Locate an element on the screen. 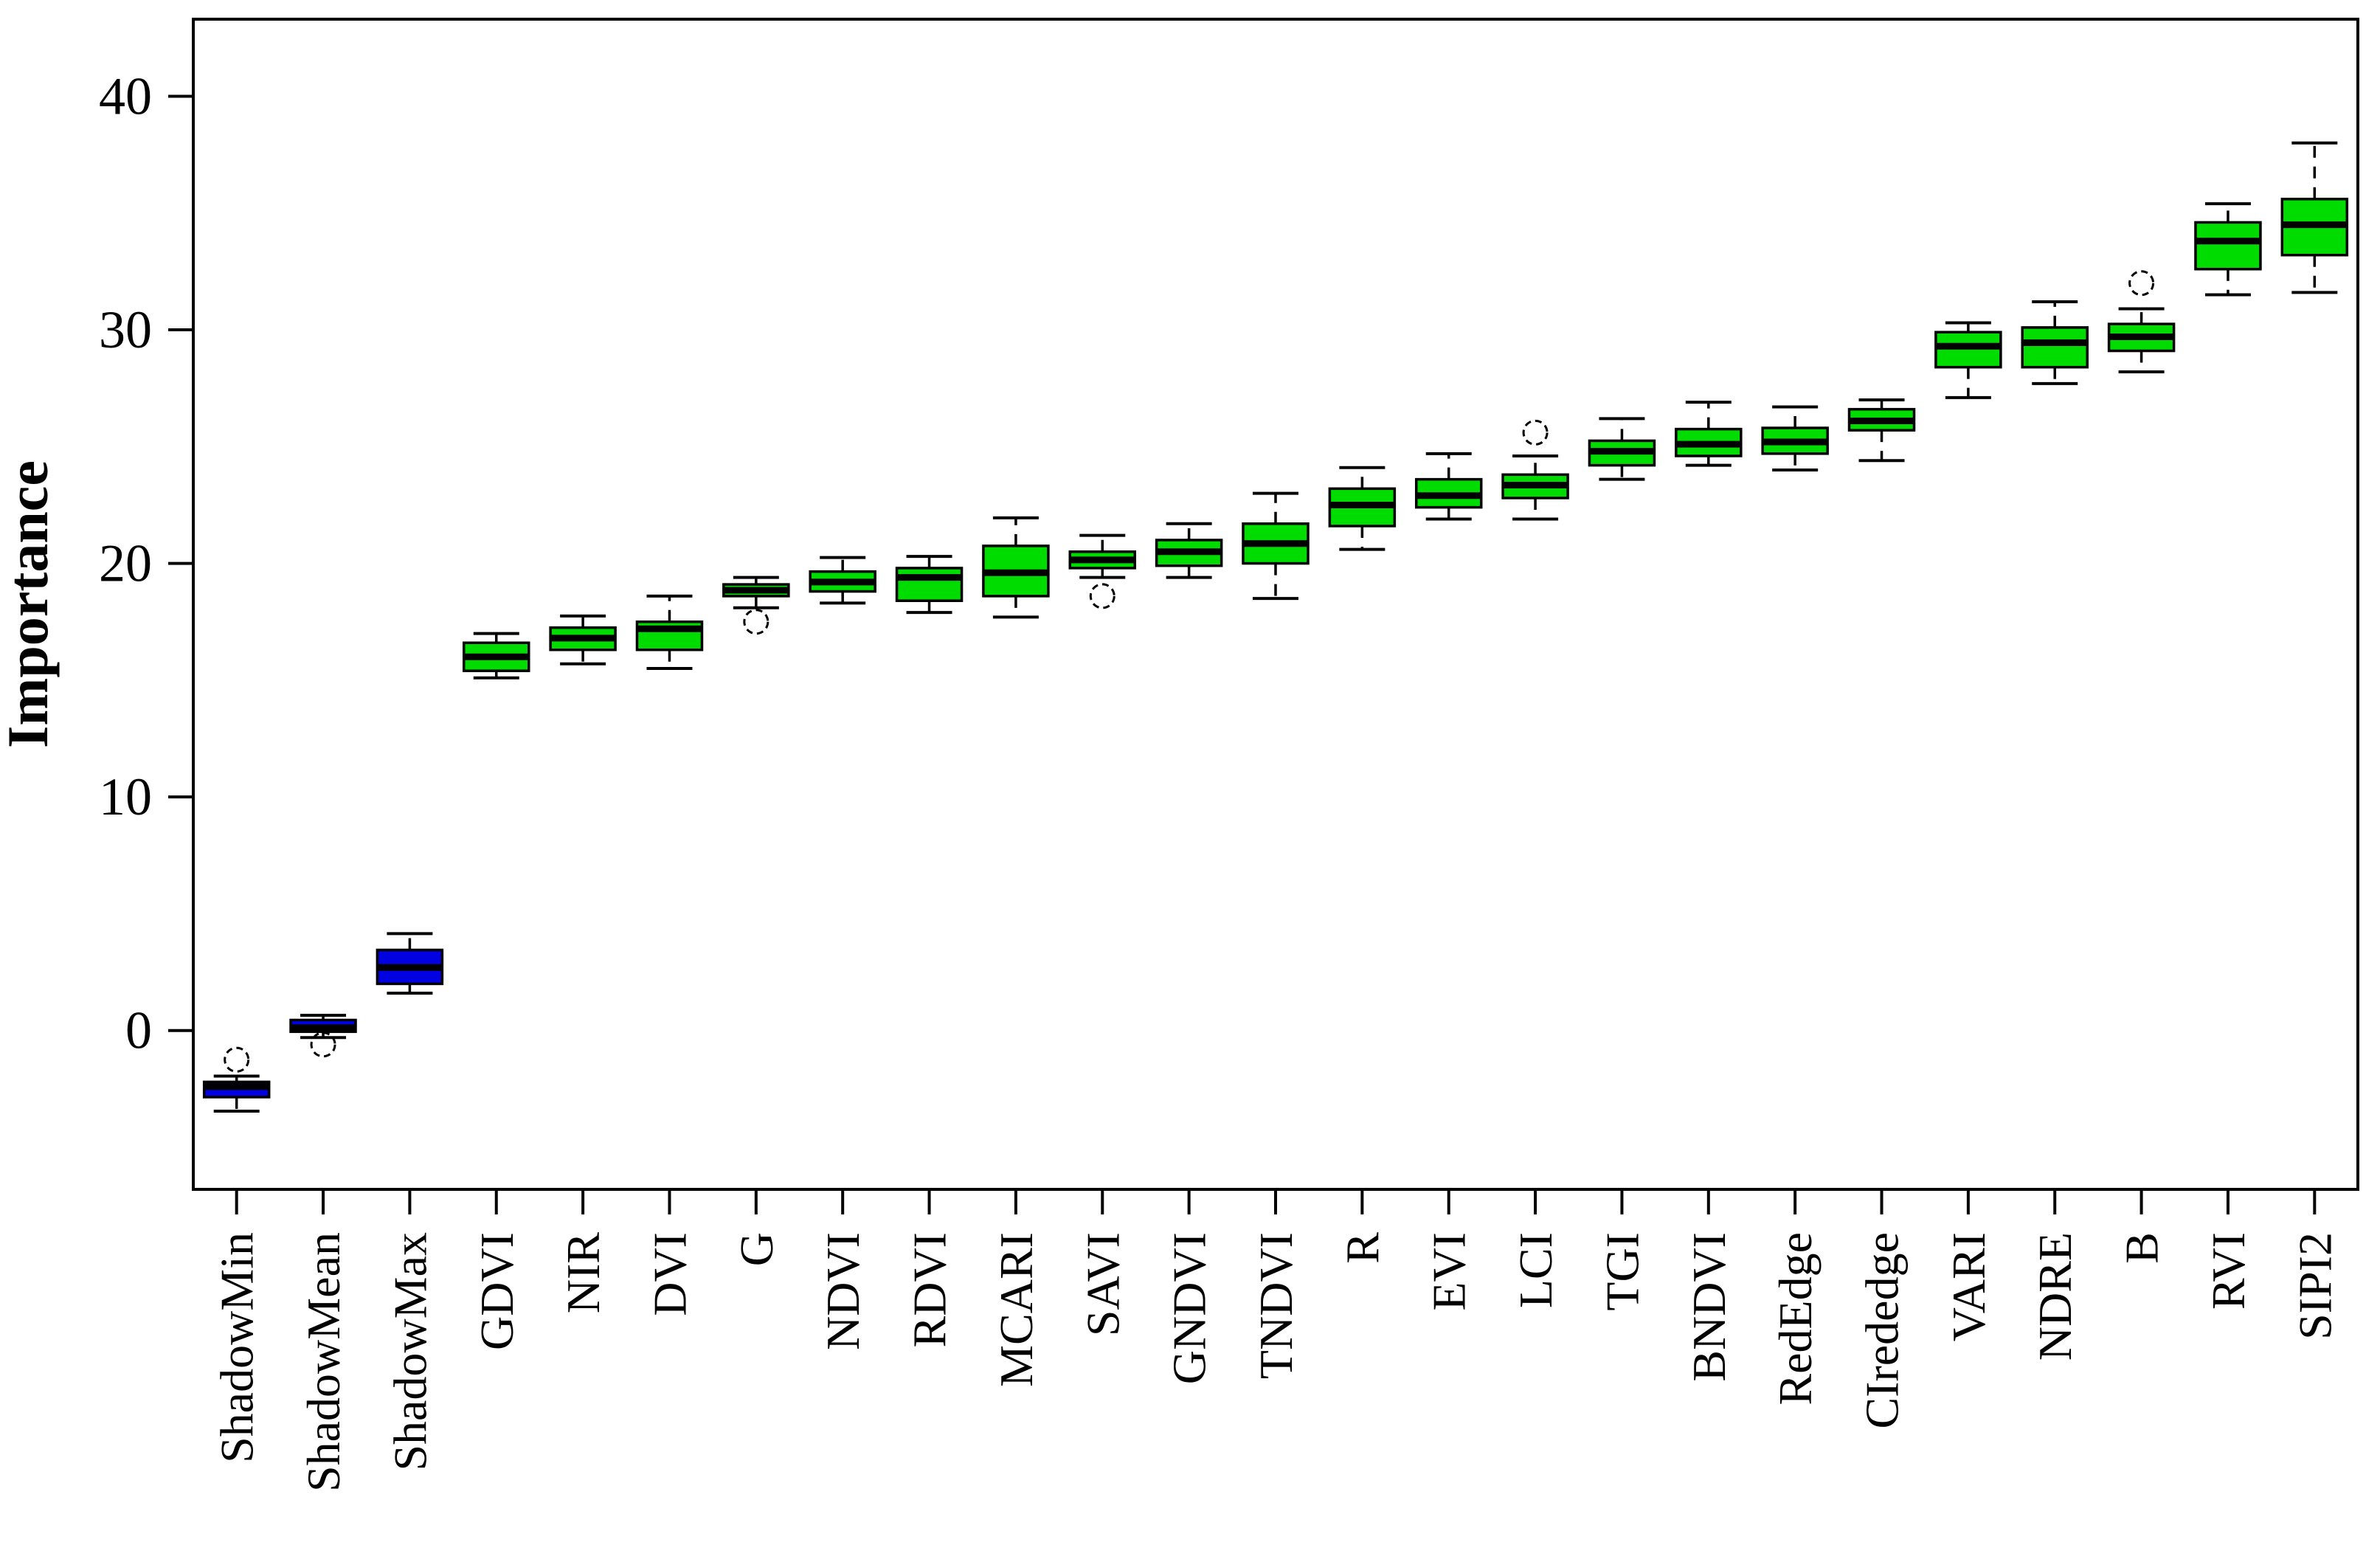 The image size is (2380, 1559). x-category-label: TNDVI is located at coordinates (1276, 1306).